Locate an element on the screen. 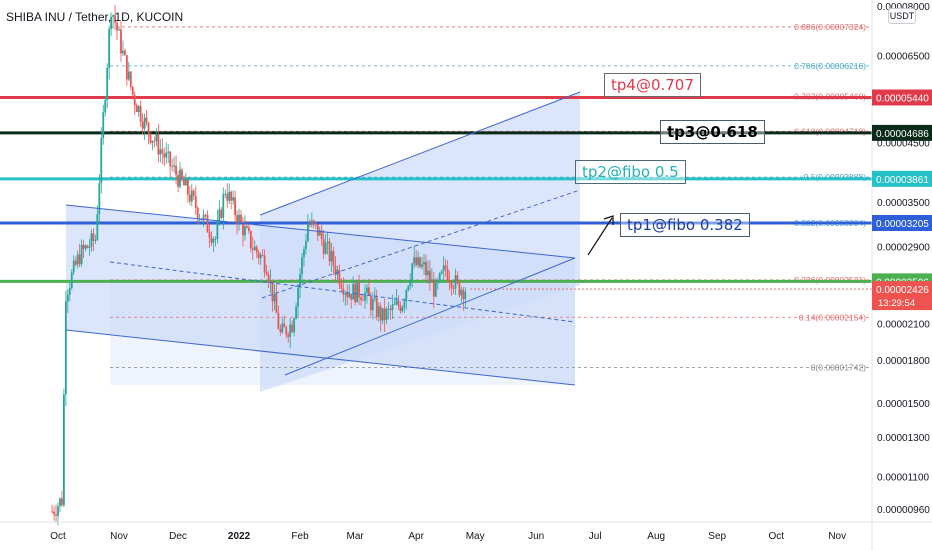  current-price-label: 0.00002426 is located at coordinates (902, 290).